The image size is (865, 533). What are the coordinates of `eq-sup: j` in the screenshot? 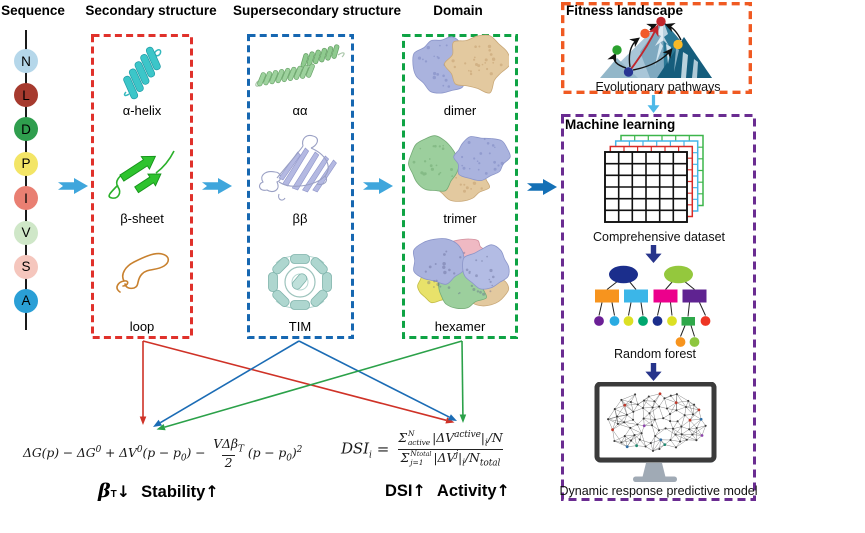 It's located at (457, 455).